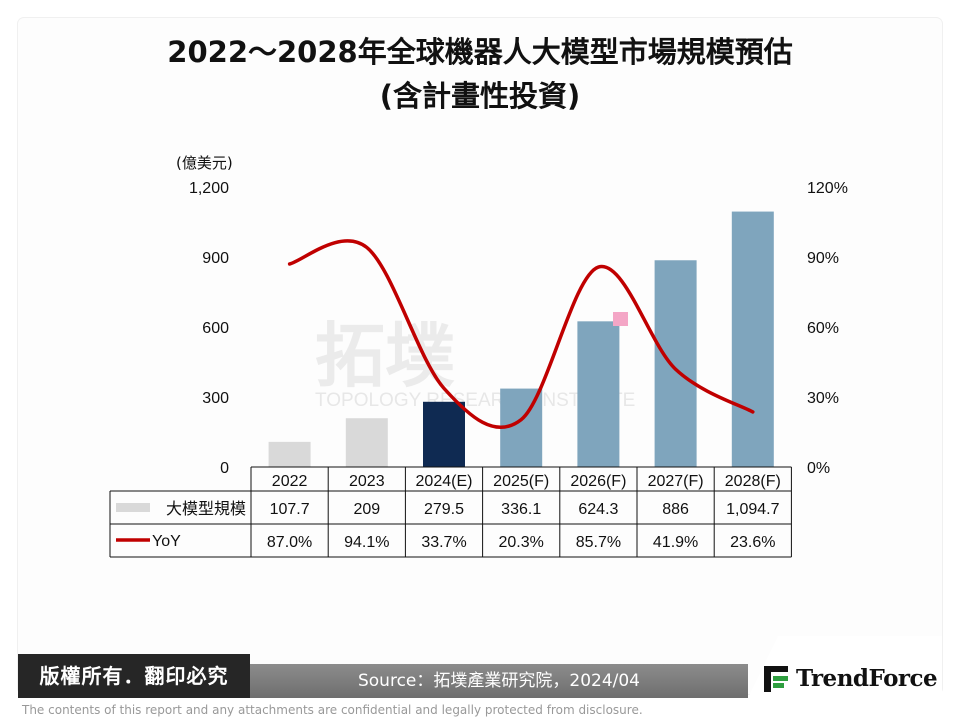 Image resolution: width=960 pixels, height=720 pixels. Describe the element at coordinates (753, 481) in the screenshot. I see `x-tick-label: 2028(F)` at that location.